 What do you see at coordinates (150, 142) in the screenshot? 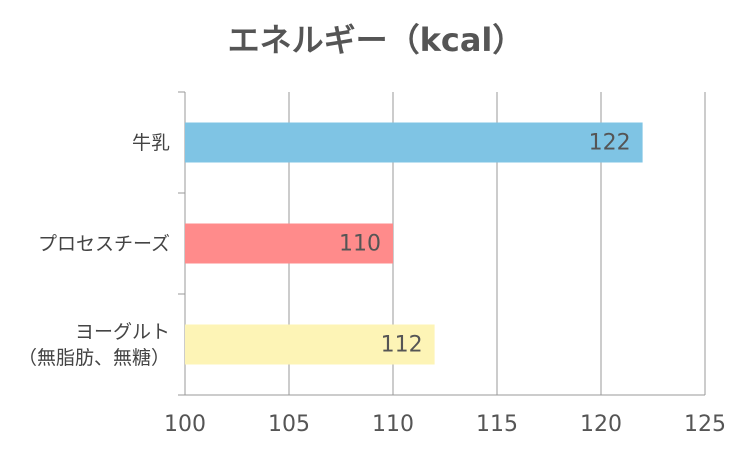
I see `y-tick-label: 牛乳` at bounding box center [150, 142].